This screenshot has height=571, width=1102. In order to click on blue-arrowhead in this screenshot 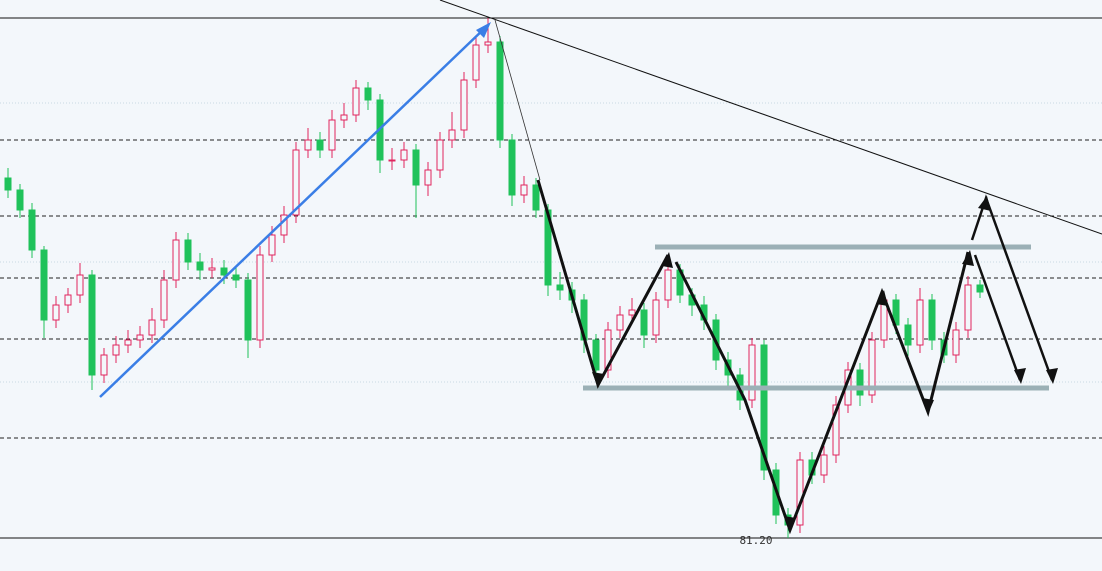, I will do `click(483, 30)`.